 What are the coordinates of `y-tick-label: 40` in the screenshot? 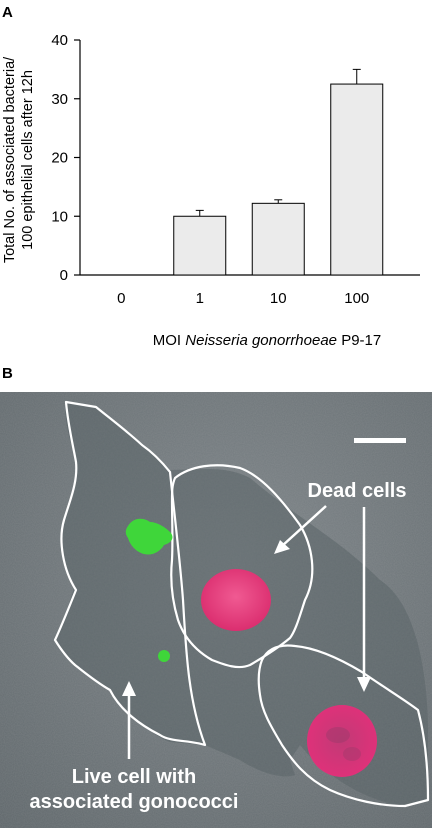 It's located at (59, 40).